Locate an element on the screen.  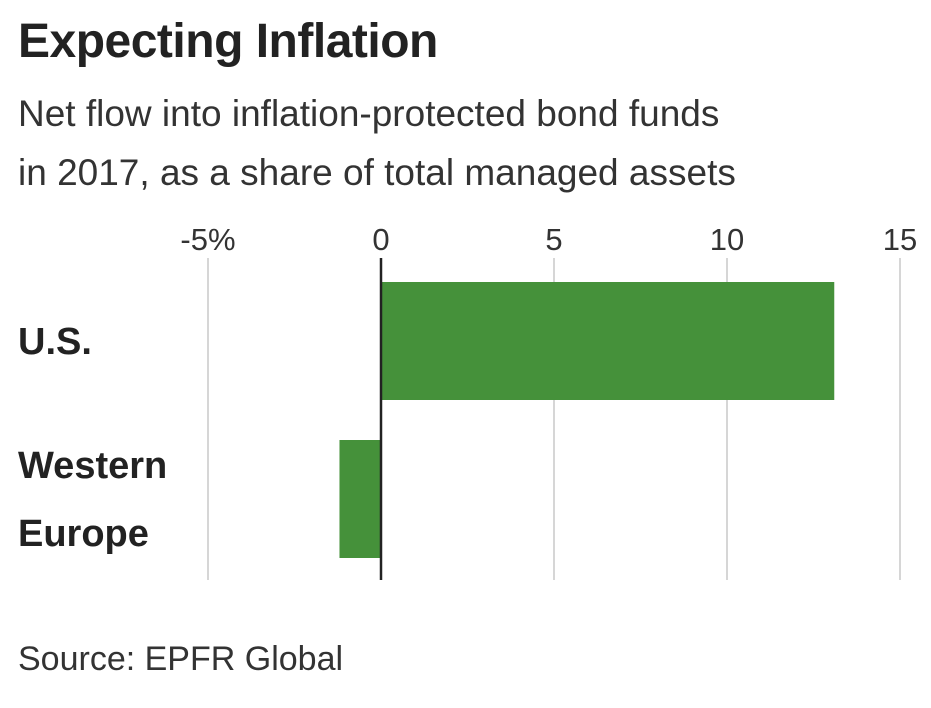
tick-label-0: -5% is located at coordinates (207, 239).